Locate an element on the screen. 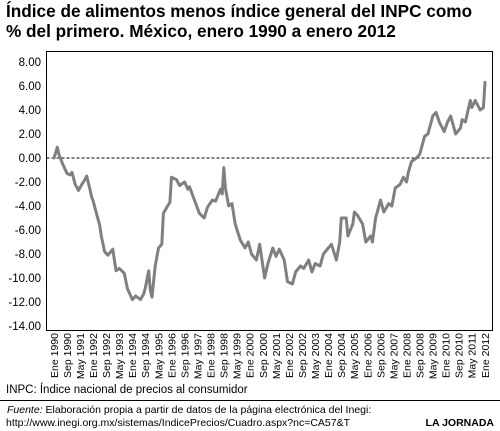 This screenshot has height=431, width=500. y-tick-label: 6.00 is located at coordinates (30, 87).